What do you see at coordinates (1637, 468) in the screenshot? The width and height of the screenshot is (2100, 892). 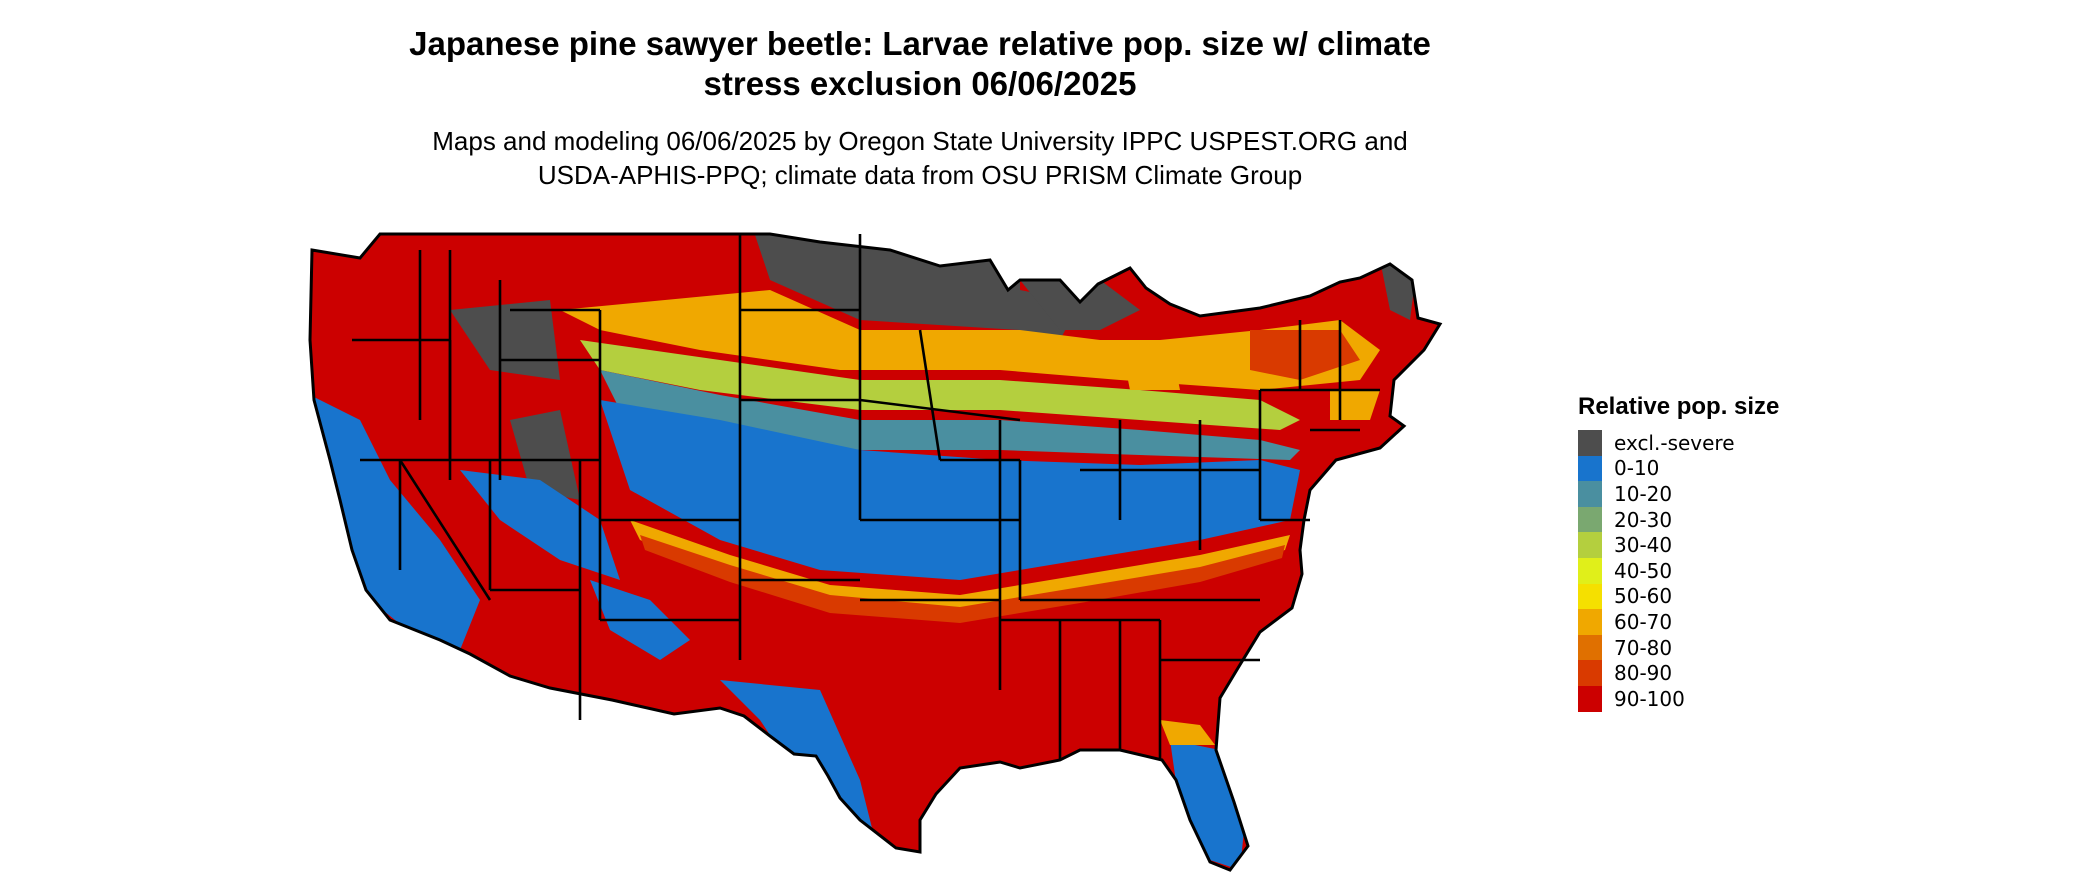 I see `legend-label: 0-10` at bounding box center [1637, 468].